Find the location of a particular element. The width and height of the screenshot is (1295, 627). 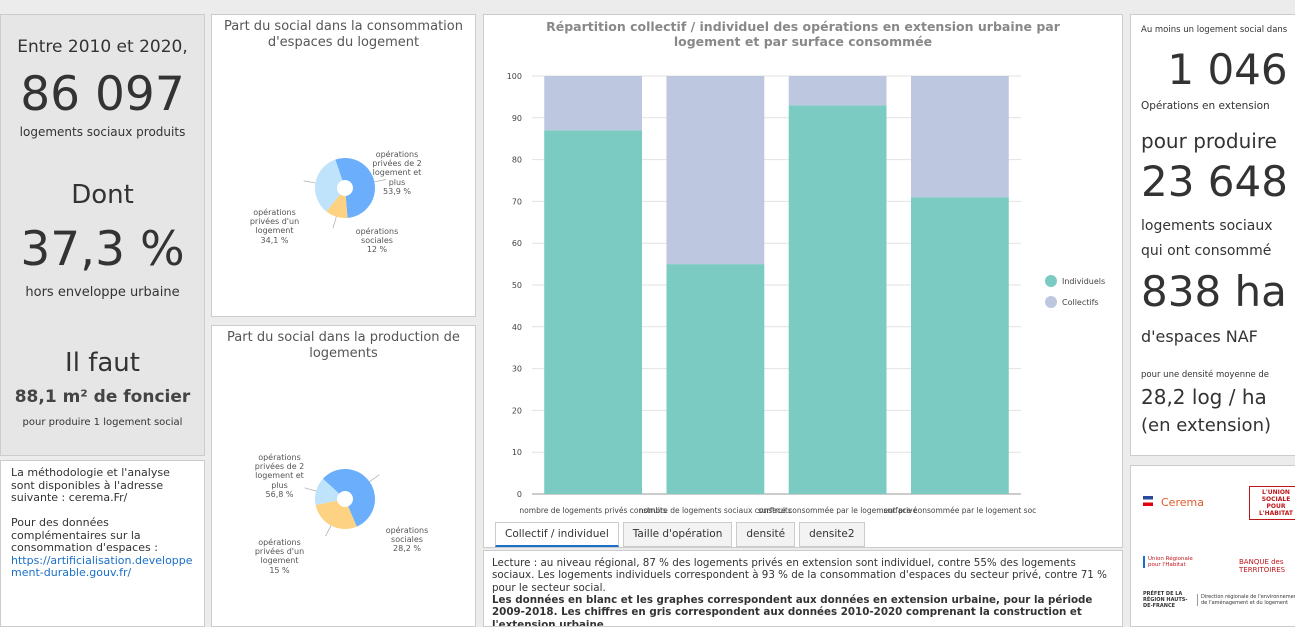

pie-label: opérations privées d'un logement 15 % is located at coordinates (279, 556).